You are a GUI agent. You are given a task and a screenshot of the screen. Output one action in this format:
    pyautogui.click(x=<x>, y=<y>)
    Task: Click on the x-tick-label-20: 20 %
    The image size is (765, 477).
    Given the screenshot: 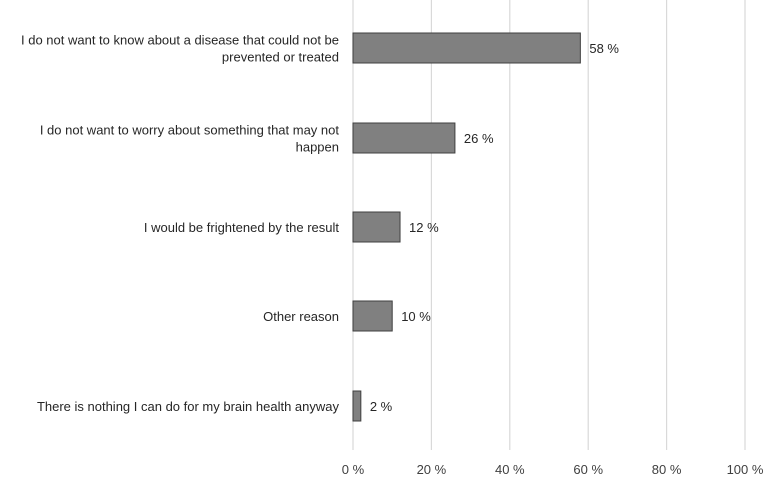 What is the action you would take?
    pyautogui.click(x=432, y=469)
    